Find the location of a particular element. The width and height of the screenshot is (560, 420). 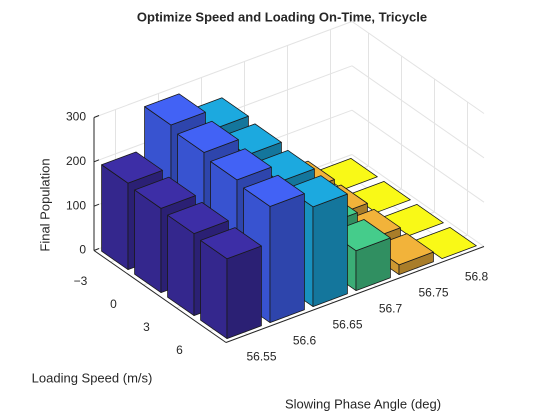

bar is located at coordinates (231, 283).